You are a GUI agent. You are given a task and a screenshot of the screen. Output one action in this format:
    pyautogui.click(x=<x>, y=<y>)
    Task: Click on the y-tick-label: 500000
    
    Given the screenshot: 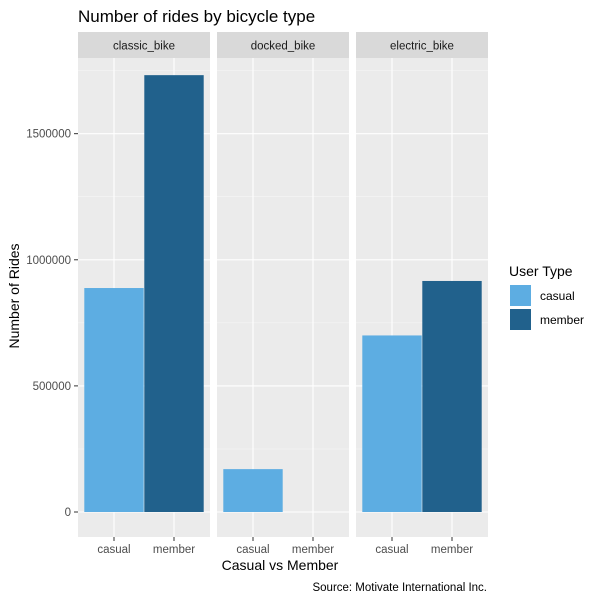 What is the action you would take?
    pyautogui.click(x=52, y=387)
    